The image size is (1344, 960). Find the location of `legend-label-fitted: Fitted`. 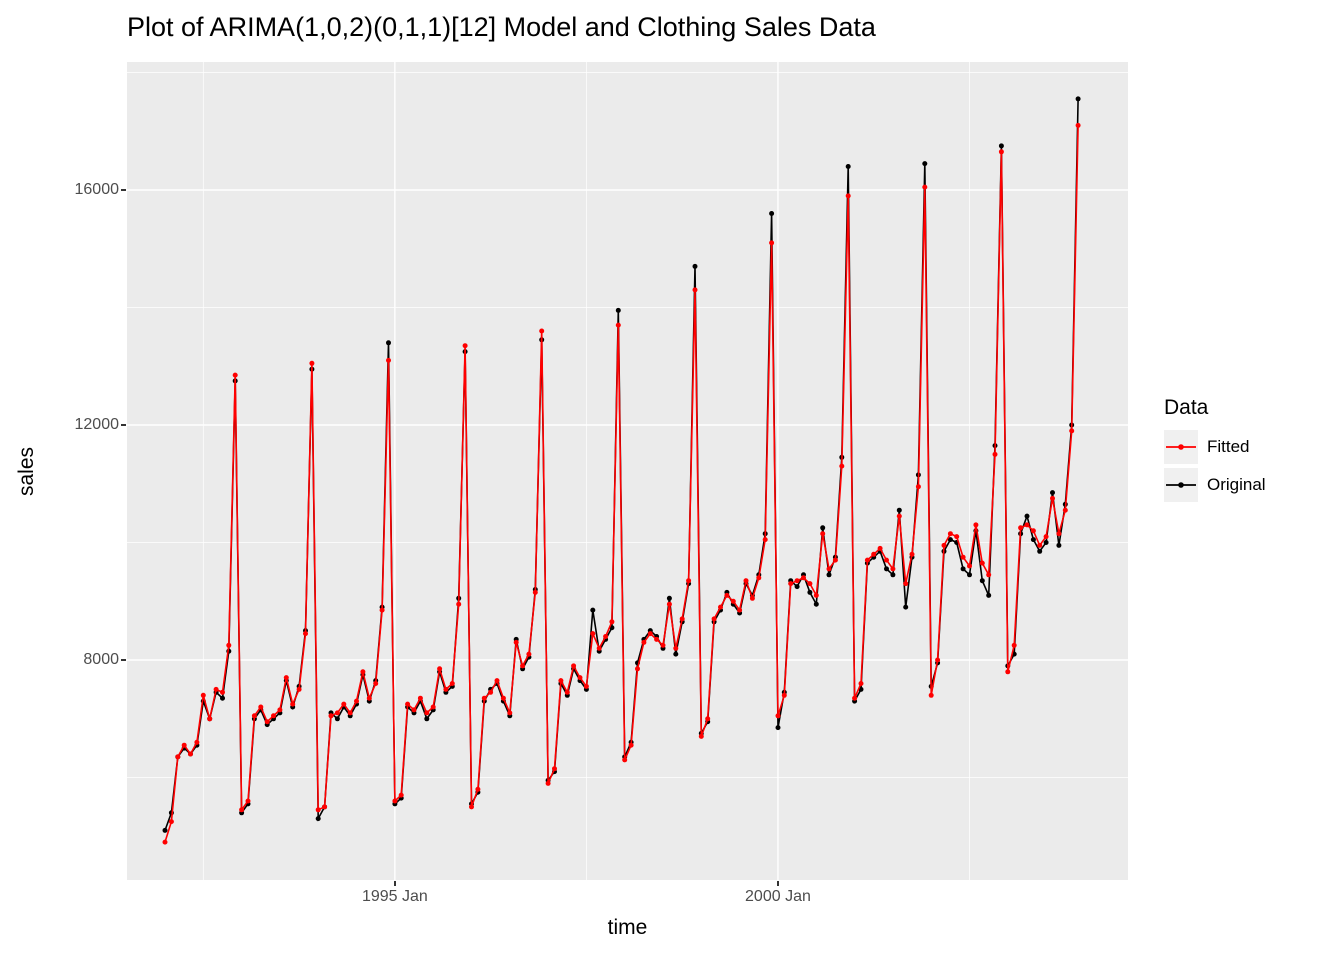

legend-label-fitted: Fitted is located at coordinates (1228, 446).